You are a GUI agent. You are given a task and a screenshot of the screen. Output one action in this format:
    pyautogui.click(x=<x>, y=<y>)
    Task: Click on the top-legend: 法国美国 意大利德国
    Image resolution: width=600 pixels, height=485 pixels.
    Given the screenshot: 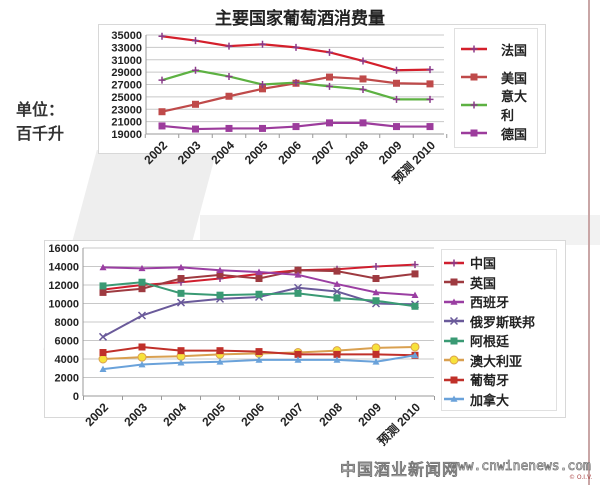 What is the action you would take?
    pyautogui.click(x=496, y=88)
    